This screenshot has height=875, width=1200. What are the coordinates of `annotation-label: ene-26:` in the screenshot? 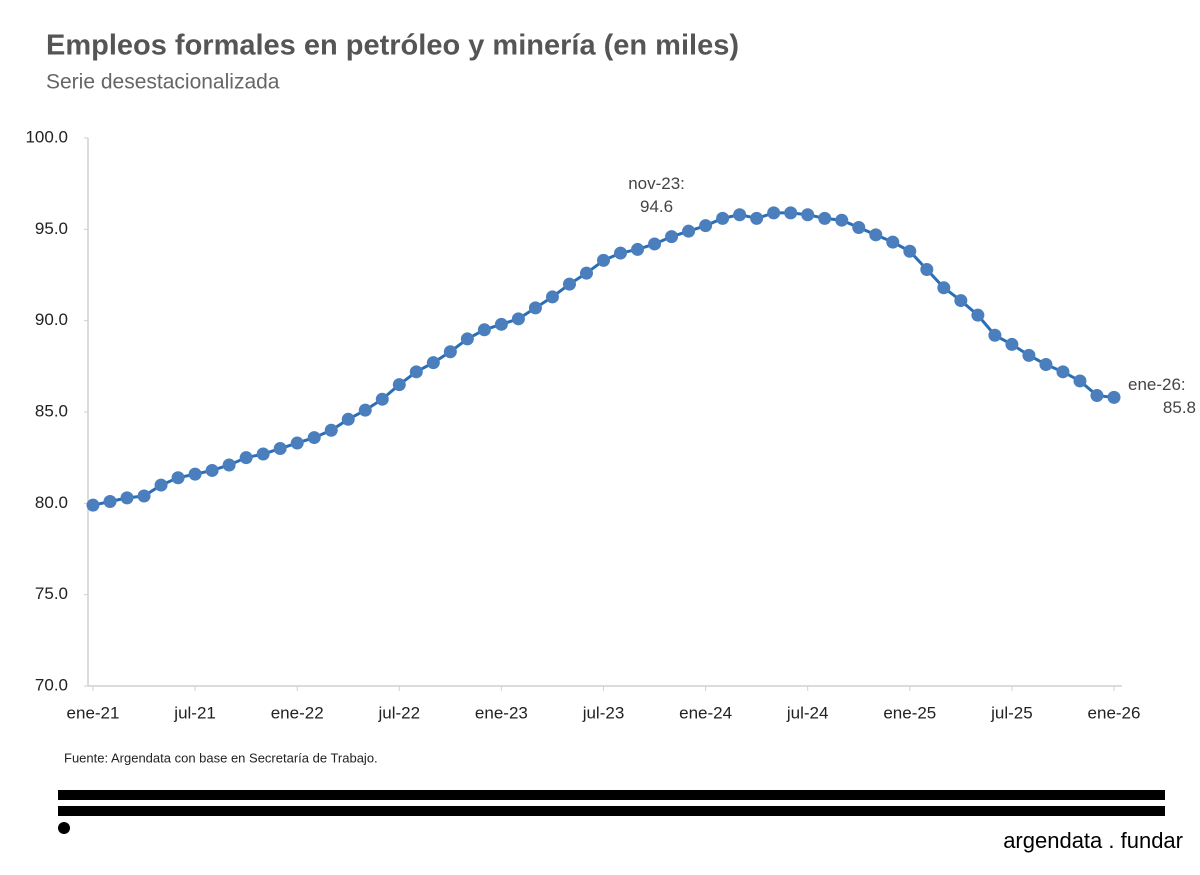 It's located at (1157, 384).